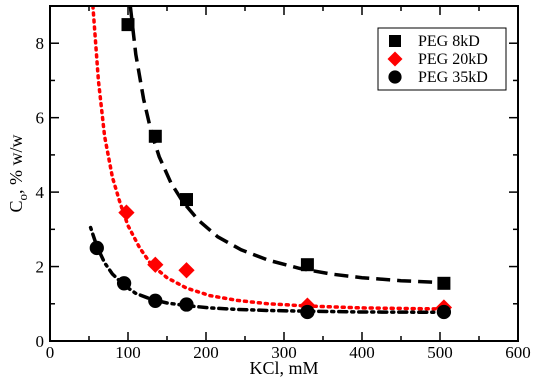 The image size is (538, 377). I want to click on x-axis-title: KCl, mM, so click(283, 367).